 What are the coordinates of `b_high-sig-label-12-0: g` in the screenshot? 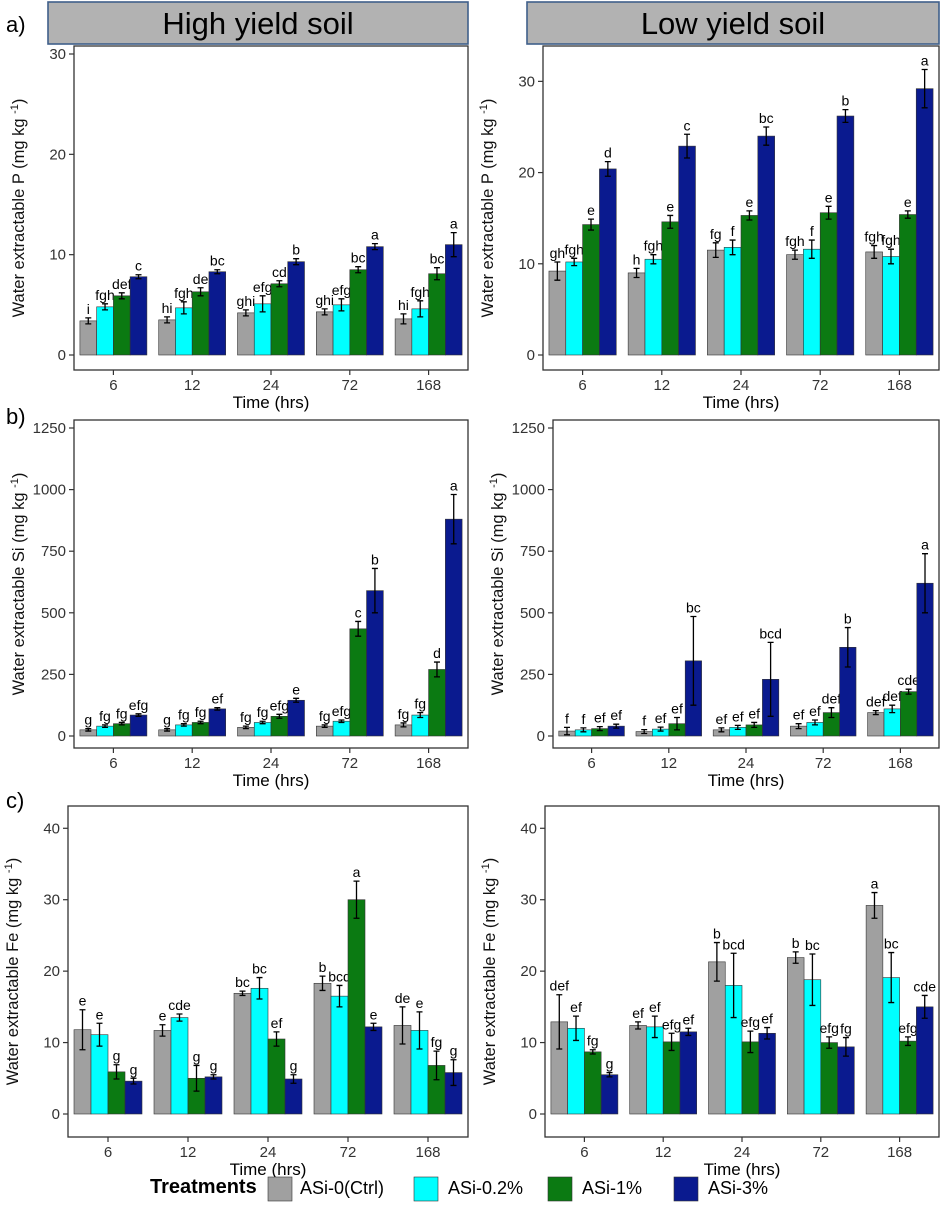 It's located at (167, 720).